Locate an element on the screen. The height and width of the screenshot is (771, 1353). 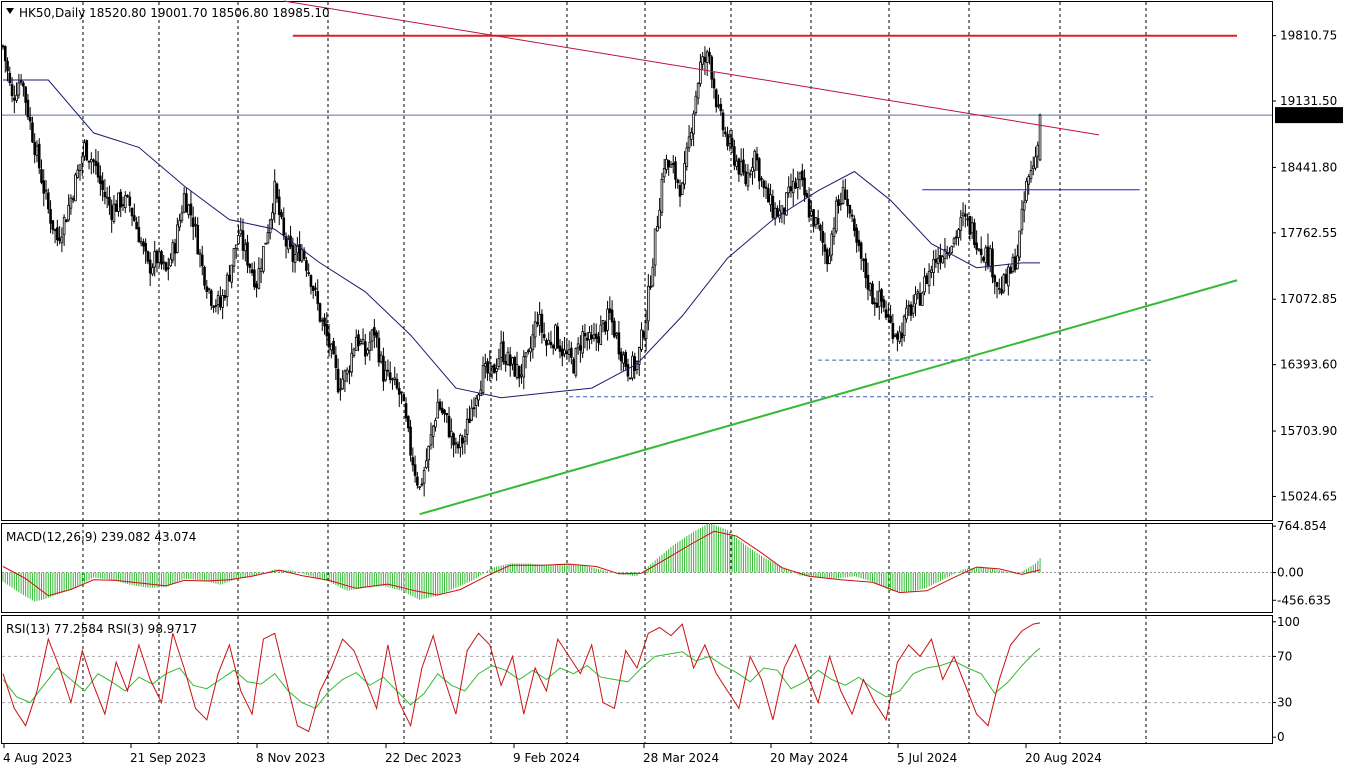
rsi-axis: 100 70 30 0 is located at coordinates (1286, 679).